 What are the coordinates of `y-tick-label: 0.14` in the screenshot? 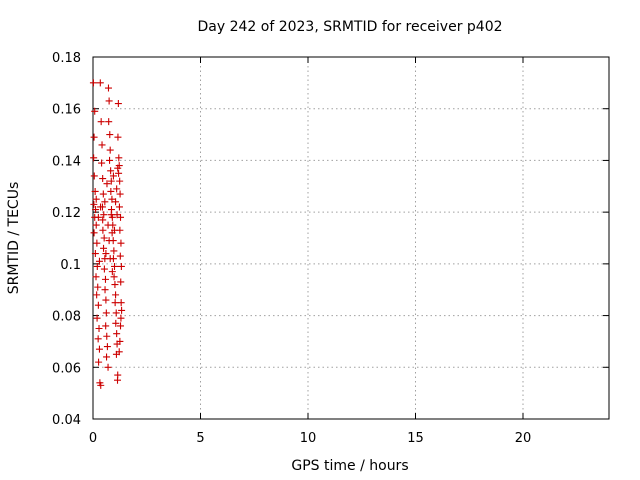 It's located at (66, 161).